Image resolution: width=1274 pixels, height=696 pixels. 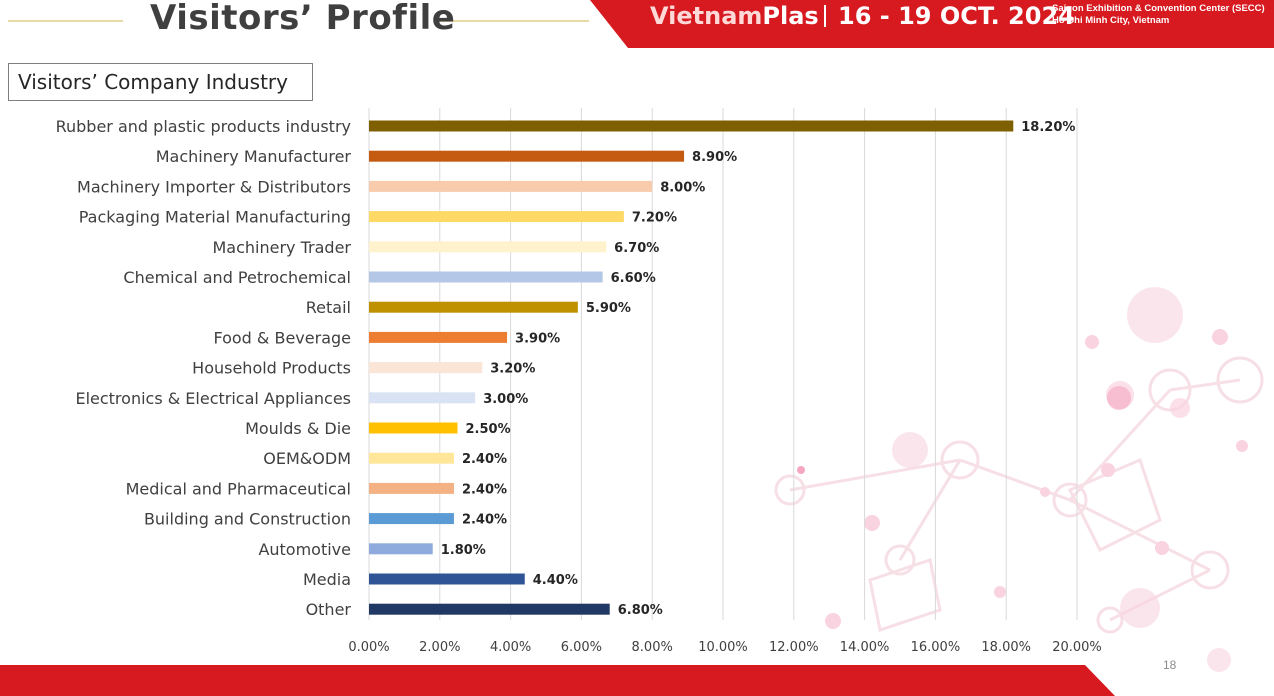 I want to click on category-label: Medical and Pharmaceutical, so click(x=238, y=488).